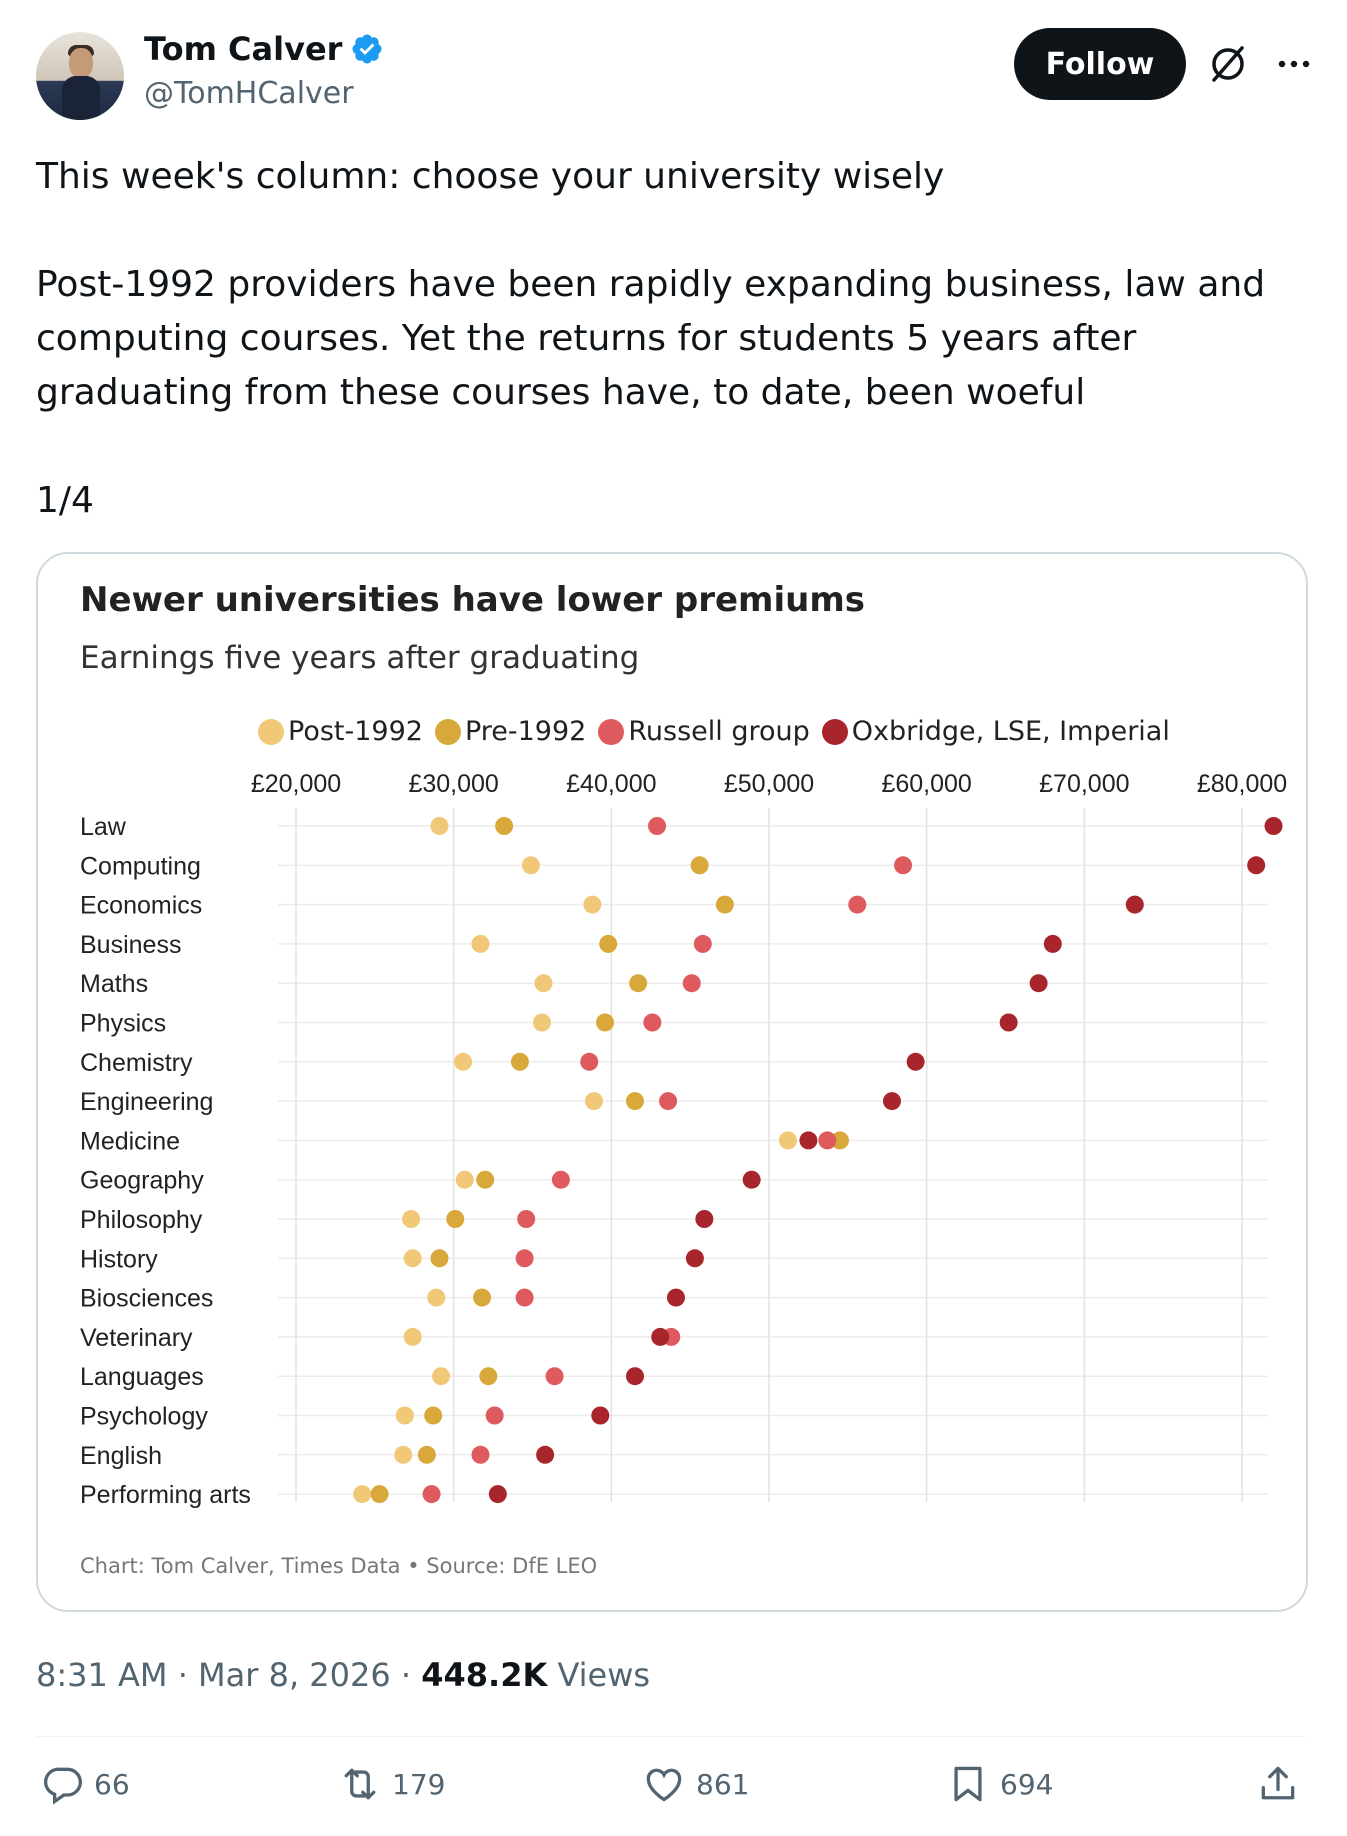 This screenshot has width=1347, height=1836. What do you see at coordinates (103, 827) in the screenshot?
I see `category-label: Law` at bounding box center [103, 827].